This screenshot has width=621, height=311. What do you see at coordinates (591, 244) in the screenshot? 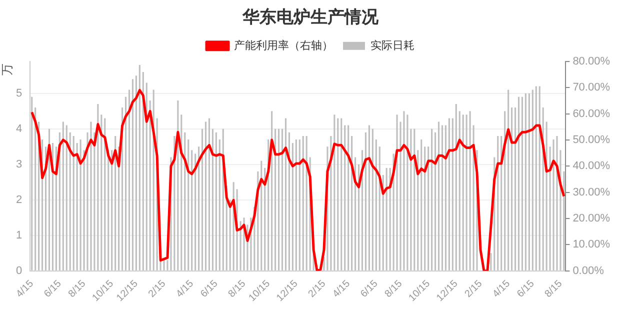
I see `y2-tick-label: 10.00%` at bounding box center [591, 244].